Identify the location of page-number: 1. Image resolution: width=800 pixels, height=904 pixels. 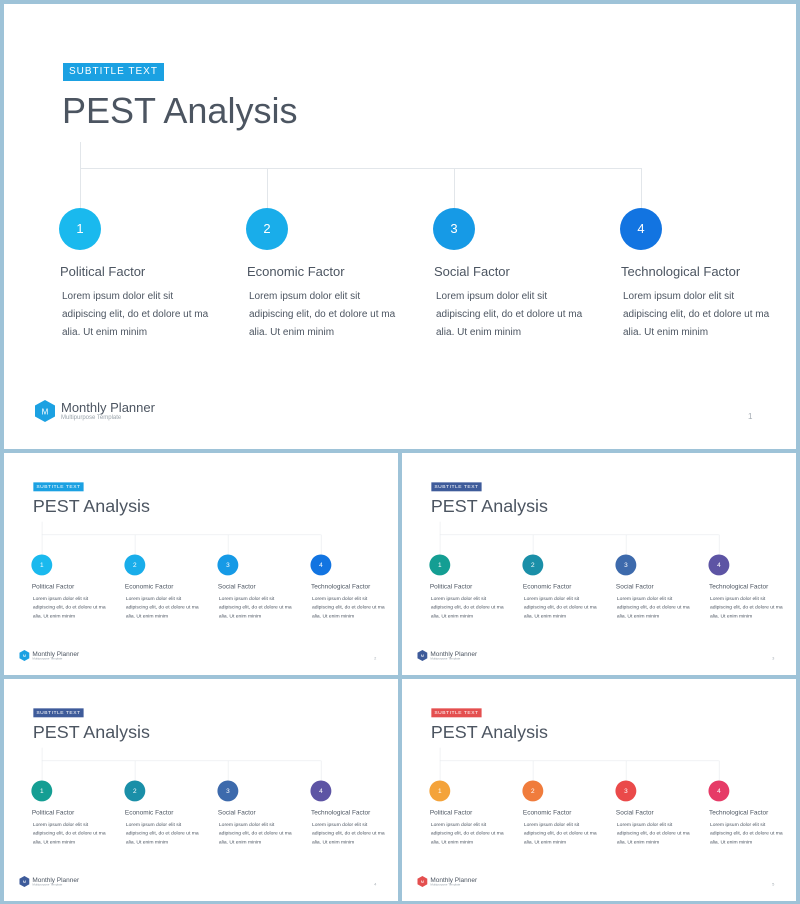
(750, 416).